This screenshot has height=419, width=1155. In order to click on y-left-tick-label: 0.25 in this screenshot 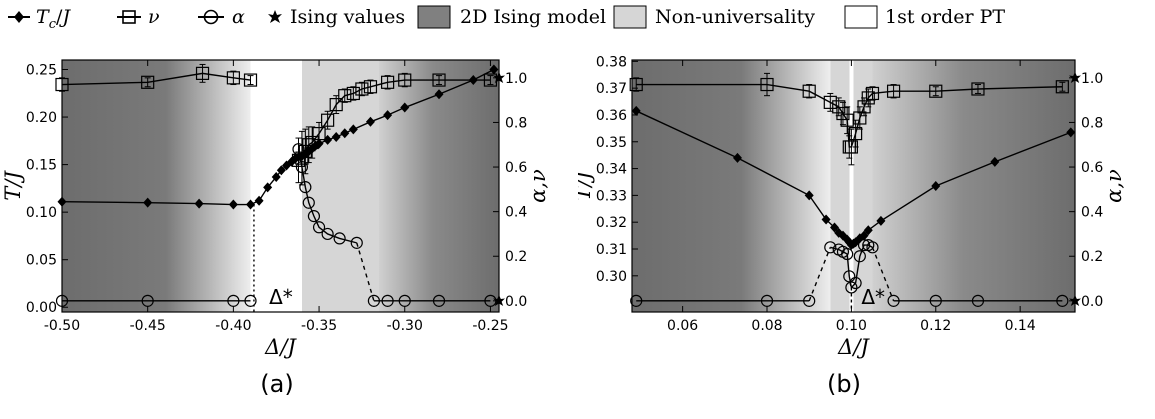, I will do `click(41, 71)`.